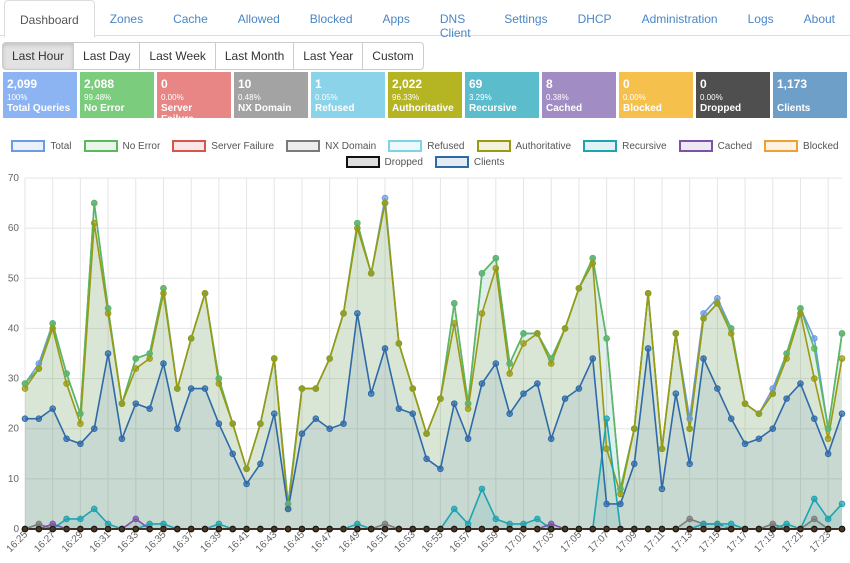 The width and height of the screenshot is (850, 563). Describe the element at coordinates (679, 19) in the screenshot. I see `nav-tab: Administration` at that location.